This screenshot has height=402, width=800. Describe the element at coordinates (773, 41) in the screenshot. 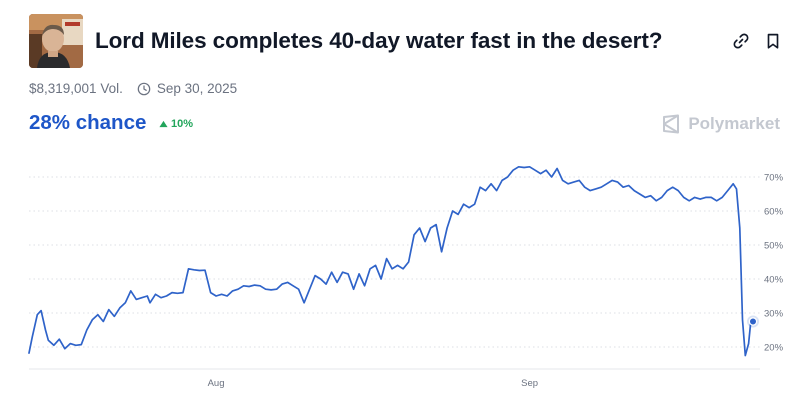

I see `bookmark-icon` at that location.